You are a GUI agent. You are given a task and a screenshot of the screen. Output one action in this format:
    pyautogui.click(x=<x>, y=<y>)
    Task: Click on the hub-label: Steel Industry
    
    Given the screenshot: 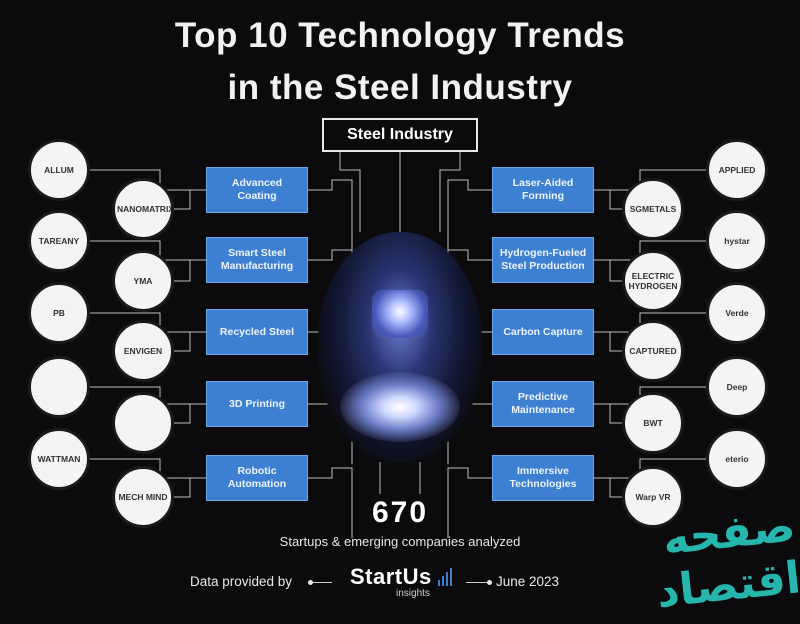 What is the action you would take?
    pyautogui.click(x=400, y=135)
    